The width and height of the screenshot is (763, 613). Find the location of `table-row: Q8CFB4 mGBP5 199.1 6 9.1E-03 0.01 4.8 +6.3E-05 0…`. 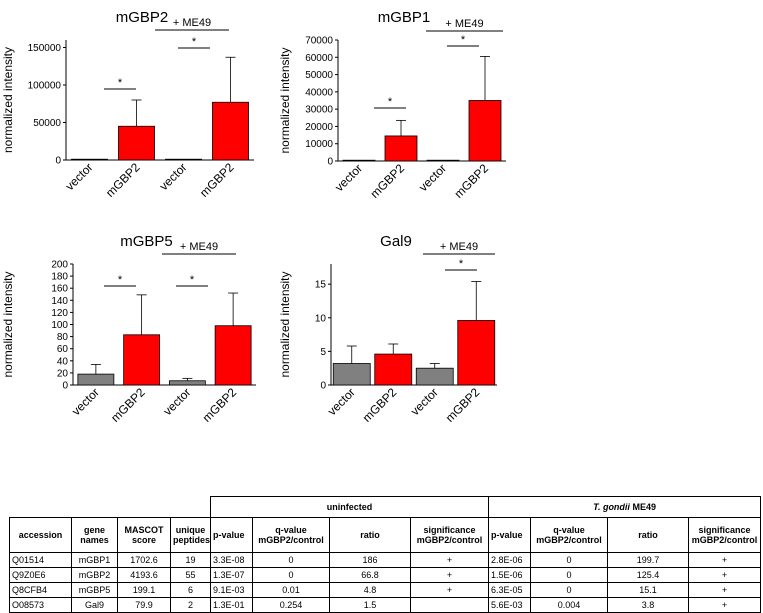

table-row: Q8CFB4 mGBP5 199.1 6 9.1E-03 0.01 4.8 +6.3E-05 0… is located at coordinates (385, 590).